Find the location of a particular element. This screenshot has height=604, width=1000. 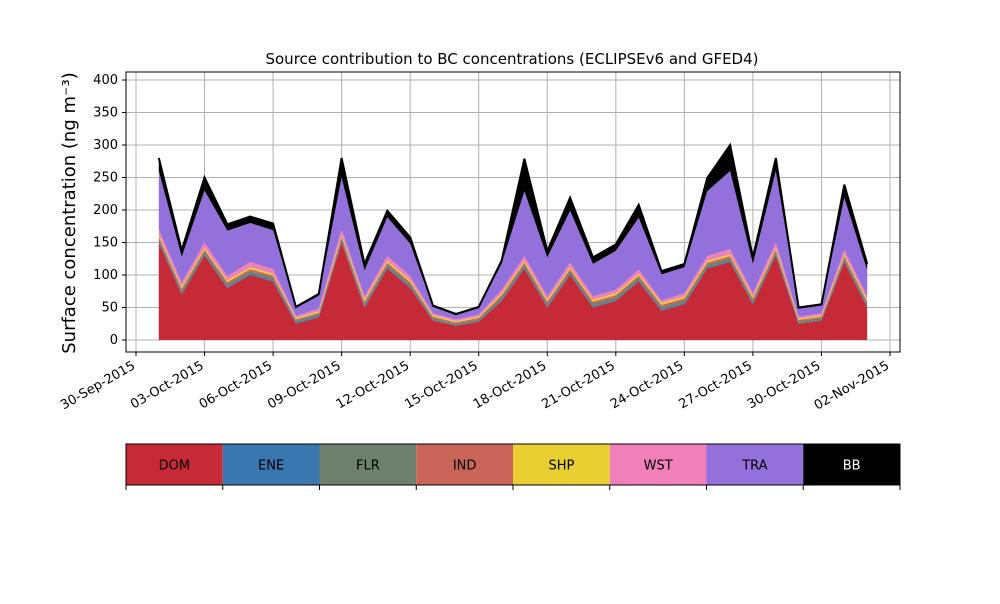

legend-swatch-wst is located at coordinates (658, 464).